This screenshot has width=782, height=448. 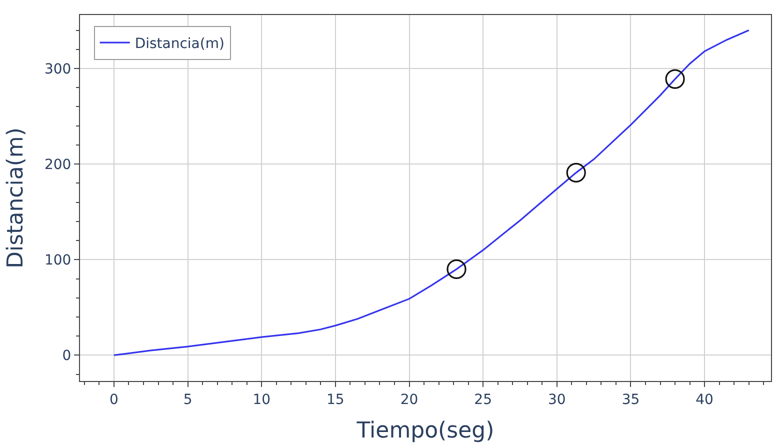 I want to click on x-tick-label: 30, so click(x=557, y=400).